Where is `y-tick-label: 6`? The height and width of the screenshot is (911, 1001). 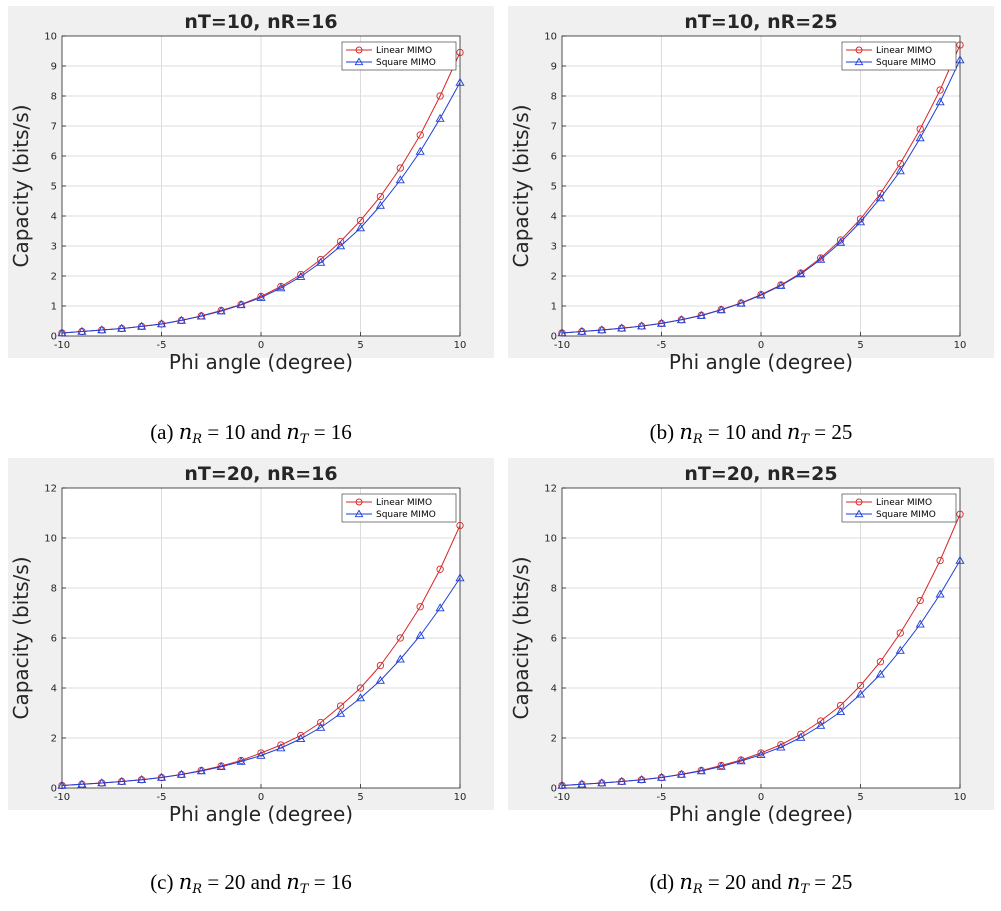
y-tick-label: 6 is located at coordinates (54, 639).